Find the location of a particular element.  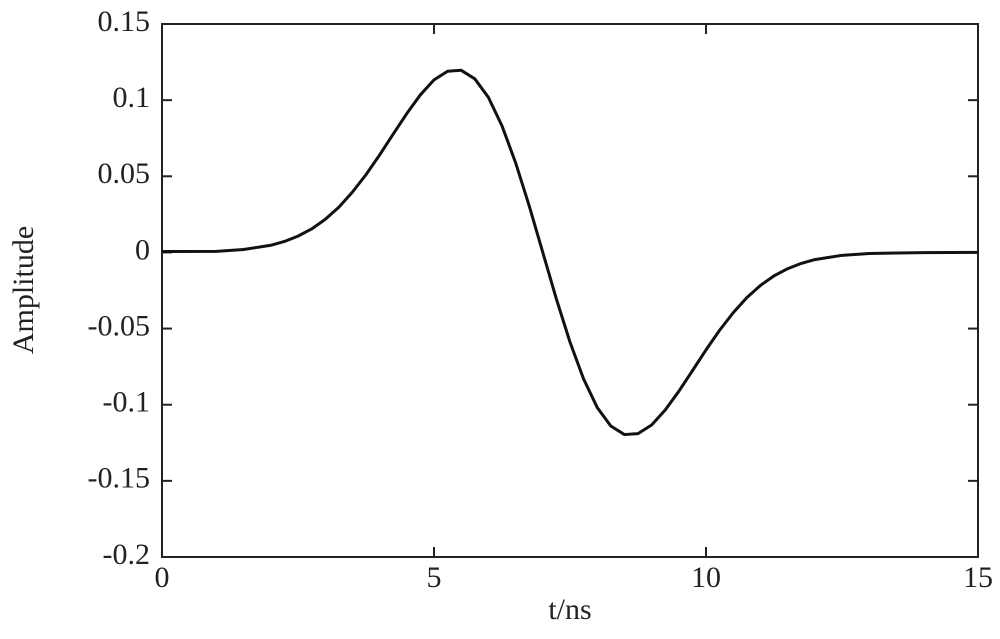

x-tick-label: 10 is located at coordinates (706, 577).